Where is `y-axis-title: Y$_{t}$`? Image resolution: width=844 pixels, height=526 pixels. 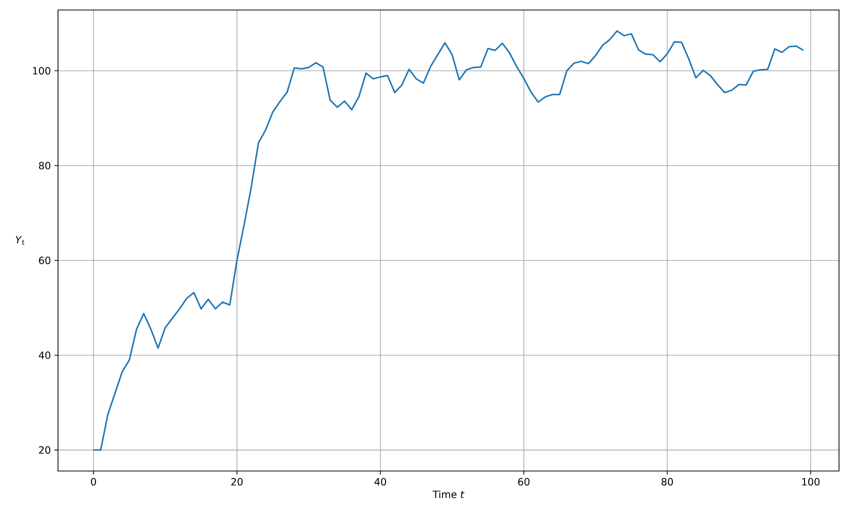
y-axis-title: Y$_{t}$ is located at coordinates (20, 240).